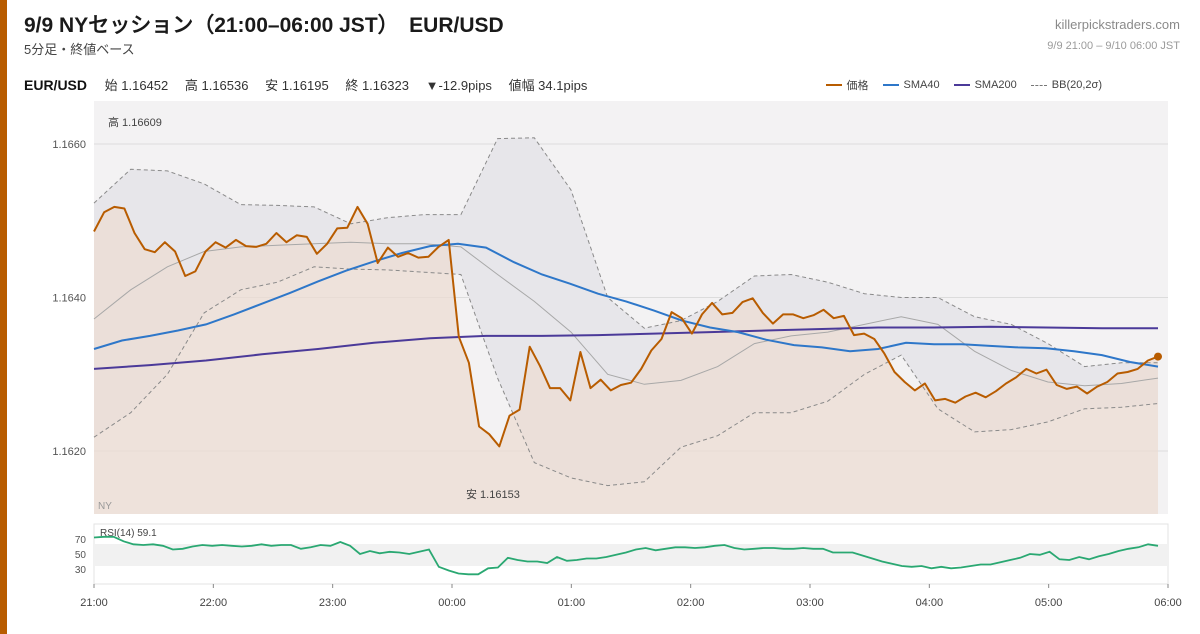 The height and width of the screenshot is (634, 1200). I want to click on legend-swatch-bb, so click(1038, 85).